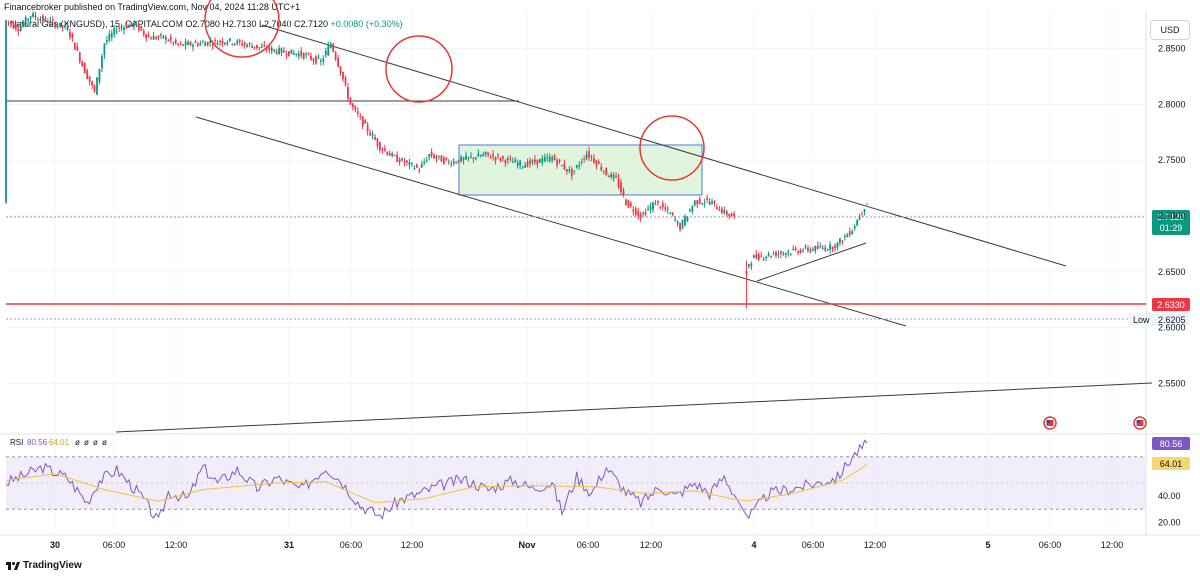 Image resolution: width=1200 pixels, height=578 pixels. What do you see at coordinates (13, 565) in the screenshot?
I see `tradingview-logo-icon` at bounding box center [13, 565].